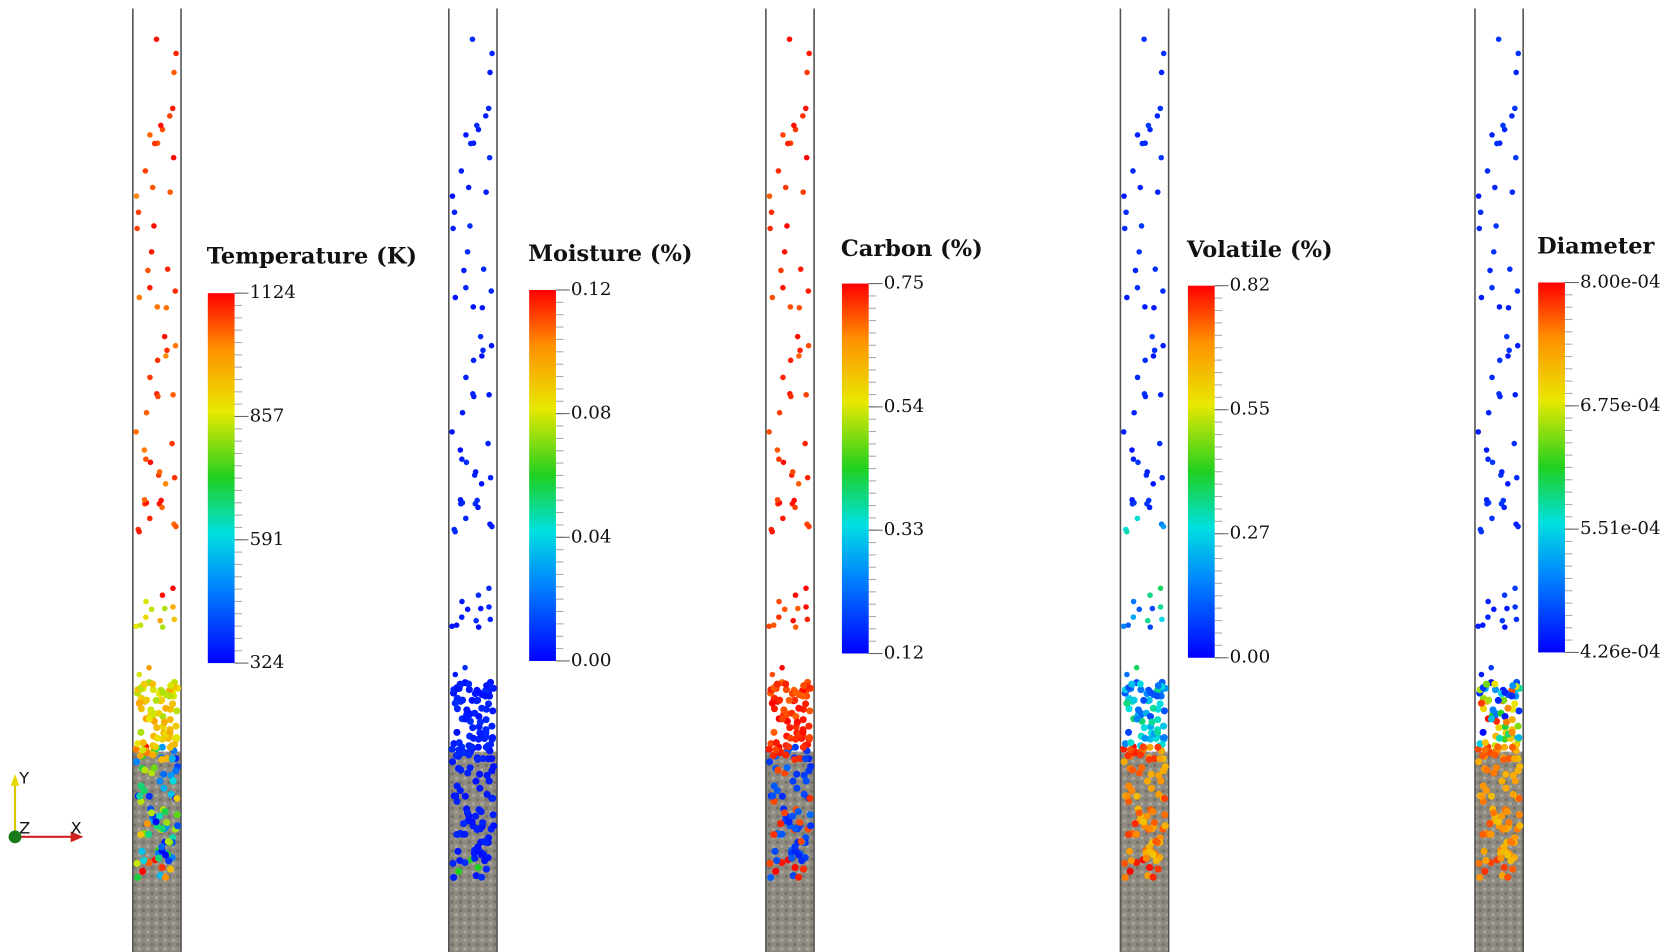 The image size is (1671, 952). Describe the element at coordinates (221, 478) in the screenshot. I see `colorbar` at that location.